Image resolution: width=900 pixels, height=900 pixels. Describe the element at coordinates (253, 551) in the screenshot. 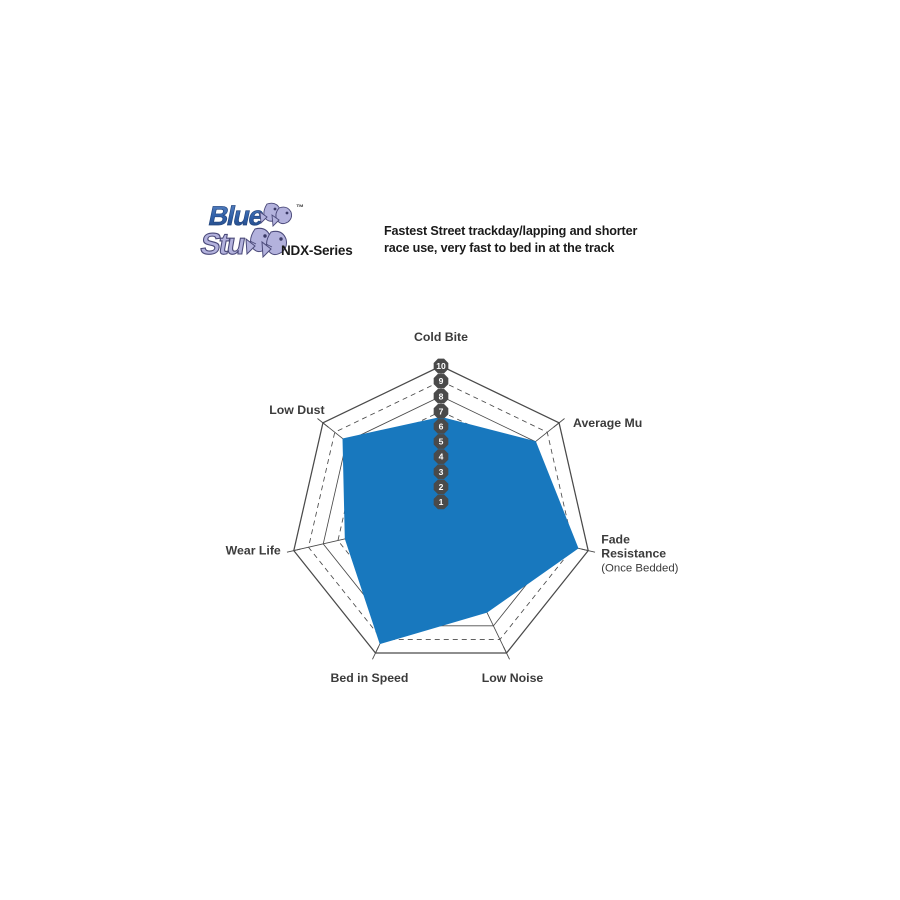

I see `axis-label-5: Wear Life` at that location.